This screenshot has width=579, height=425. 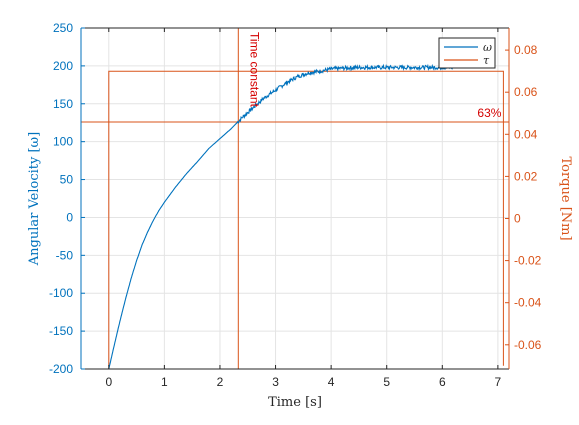 I want to click on y-left-tick-label: 200, so click(x=63, y=66).